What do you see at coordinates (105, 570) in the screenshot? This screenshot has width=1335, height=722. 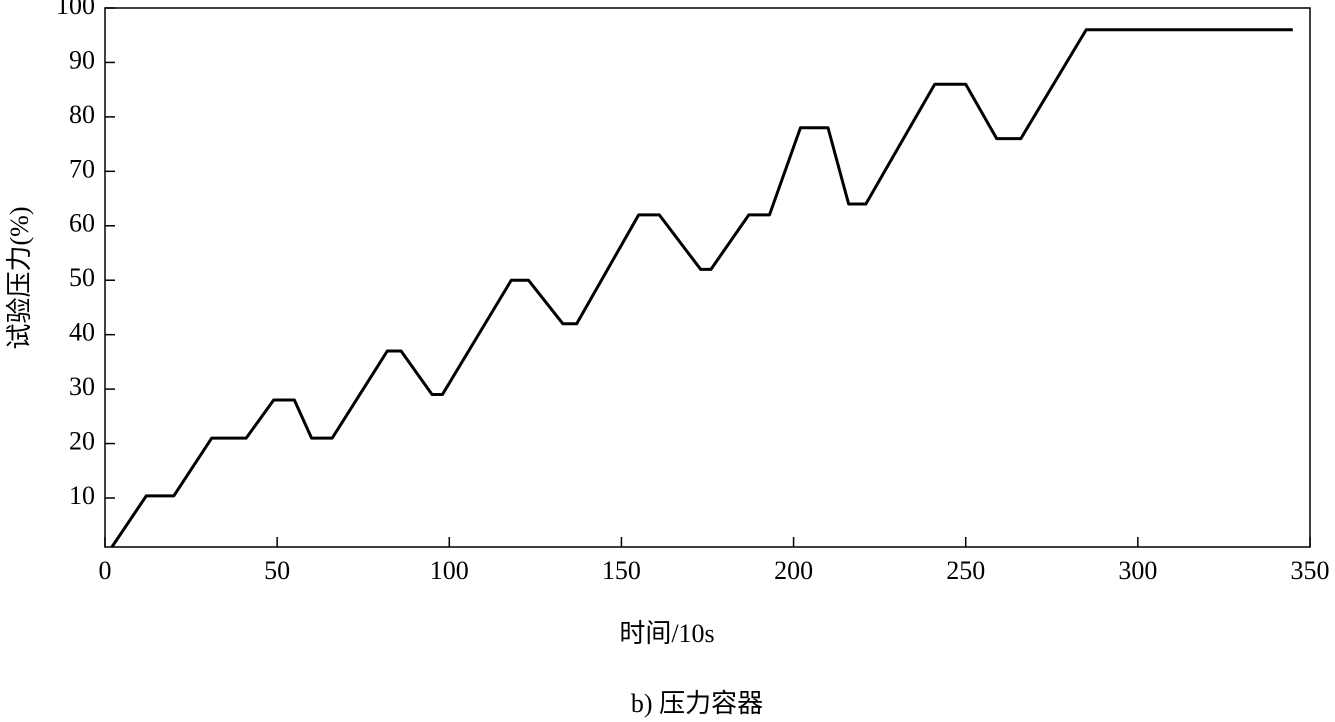 I see `x-tick-label: 0` at bounding box center [105, 570].